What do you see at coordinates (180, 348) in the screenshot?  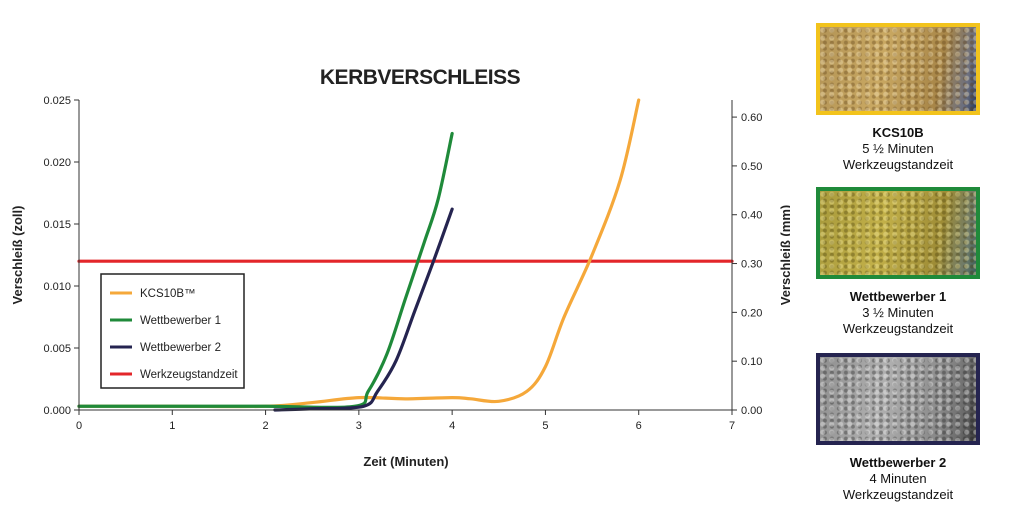 I see `legend-label-competitor-2: Wettbewerber 2` at bounding box center [180, 348].